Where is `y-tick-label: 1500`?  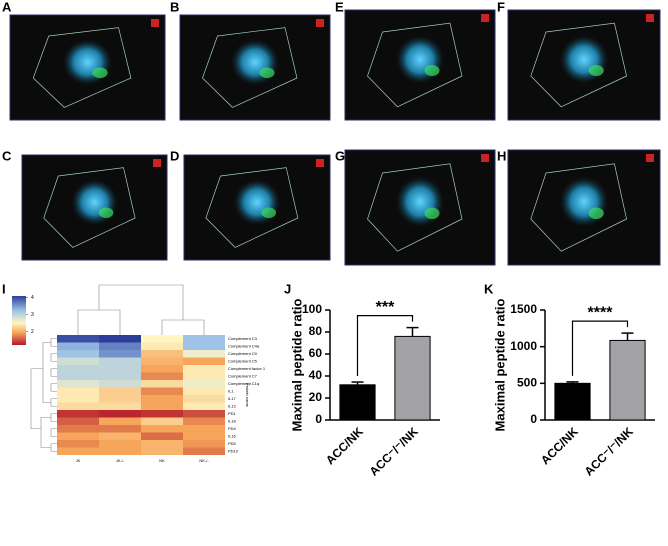
y-tick-label: 1500 is located at coordinates (523, 309).